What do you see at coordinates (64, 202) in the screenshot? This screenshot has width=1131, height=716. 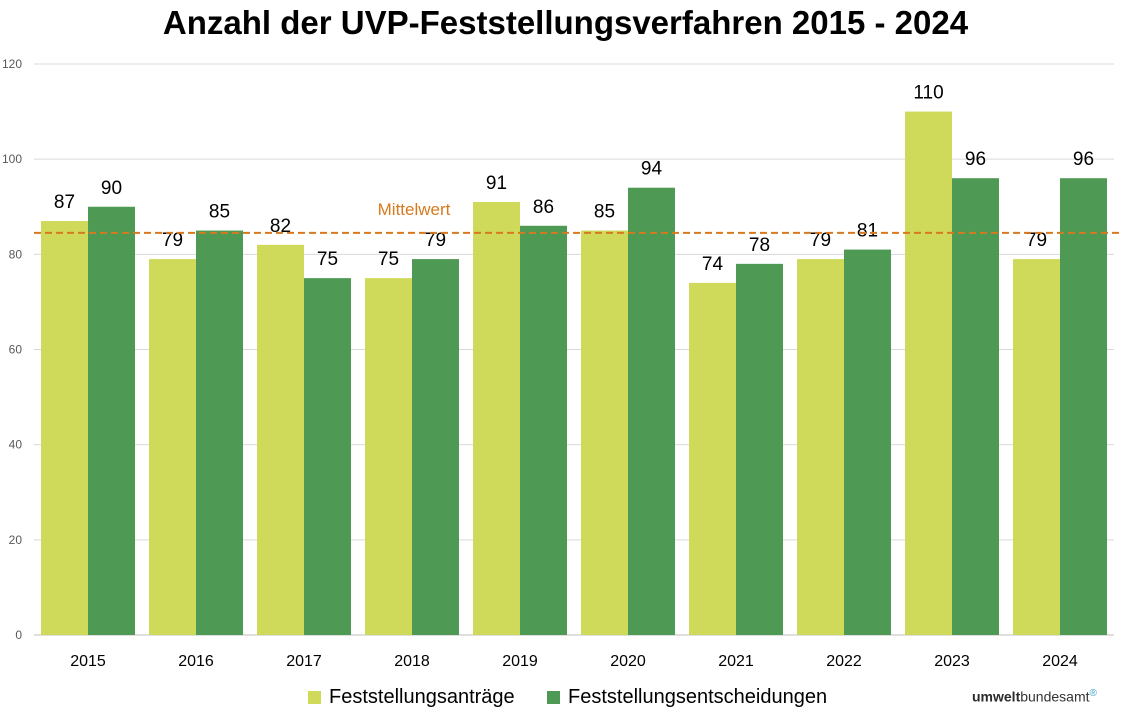 I see `data-label: 87` at bounding box center [64, 202].